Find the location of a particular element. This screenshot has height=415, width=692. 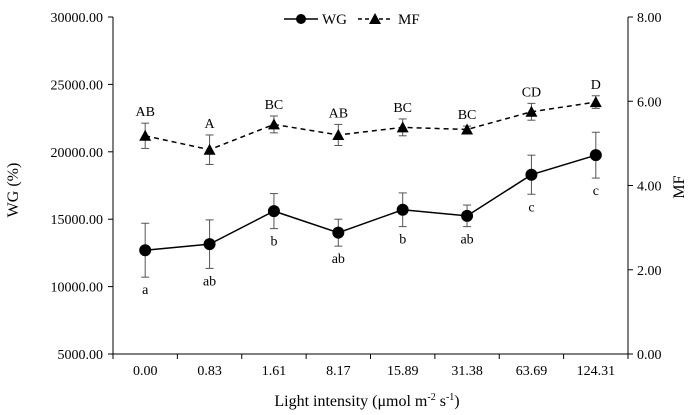

x-tick-label: 63.69 is located at coordinates (532, 371).